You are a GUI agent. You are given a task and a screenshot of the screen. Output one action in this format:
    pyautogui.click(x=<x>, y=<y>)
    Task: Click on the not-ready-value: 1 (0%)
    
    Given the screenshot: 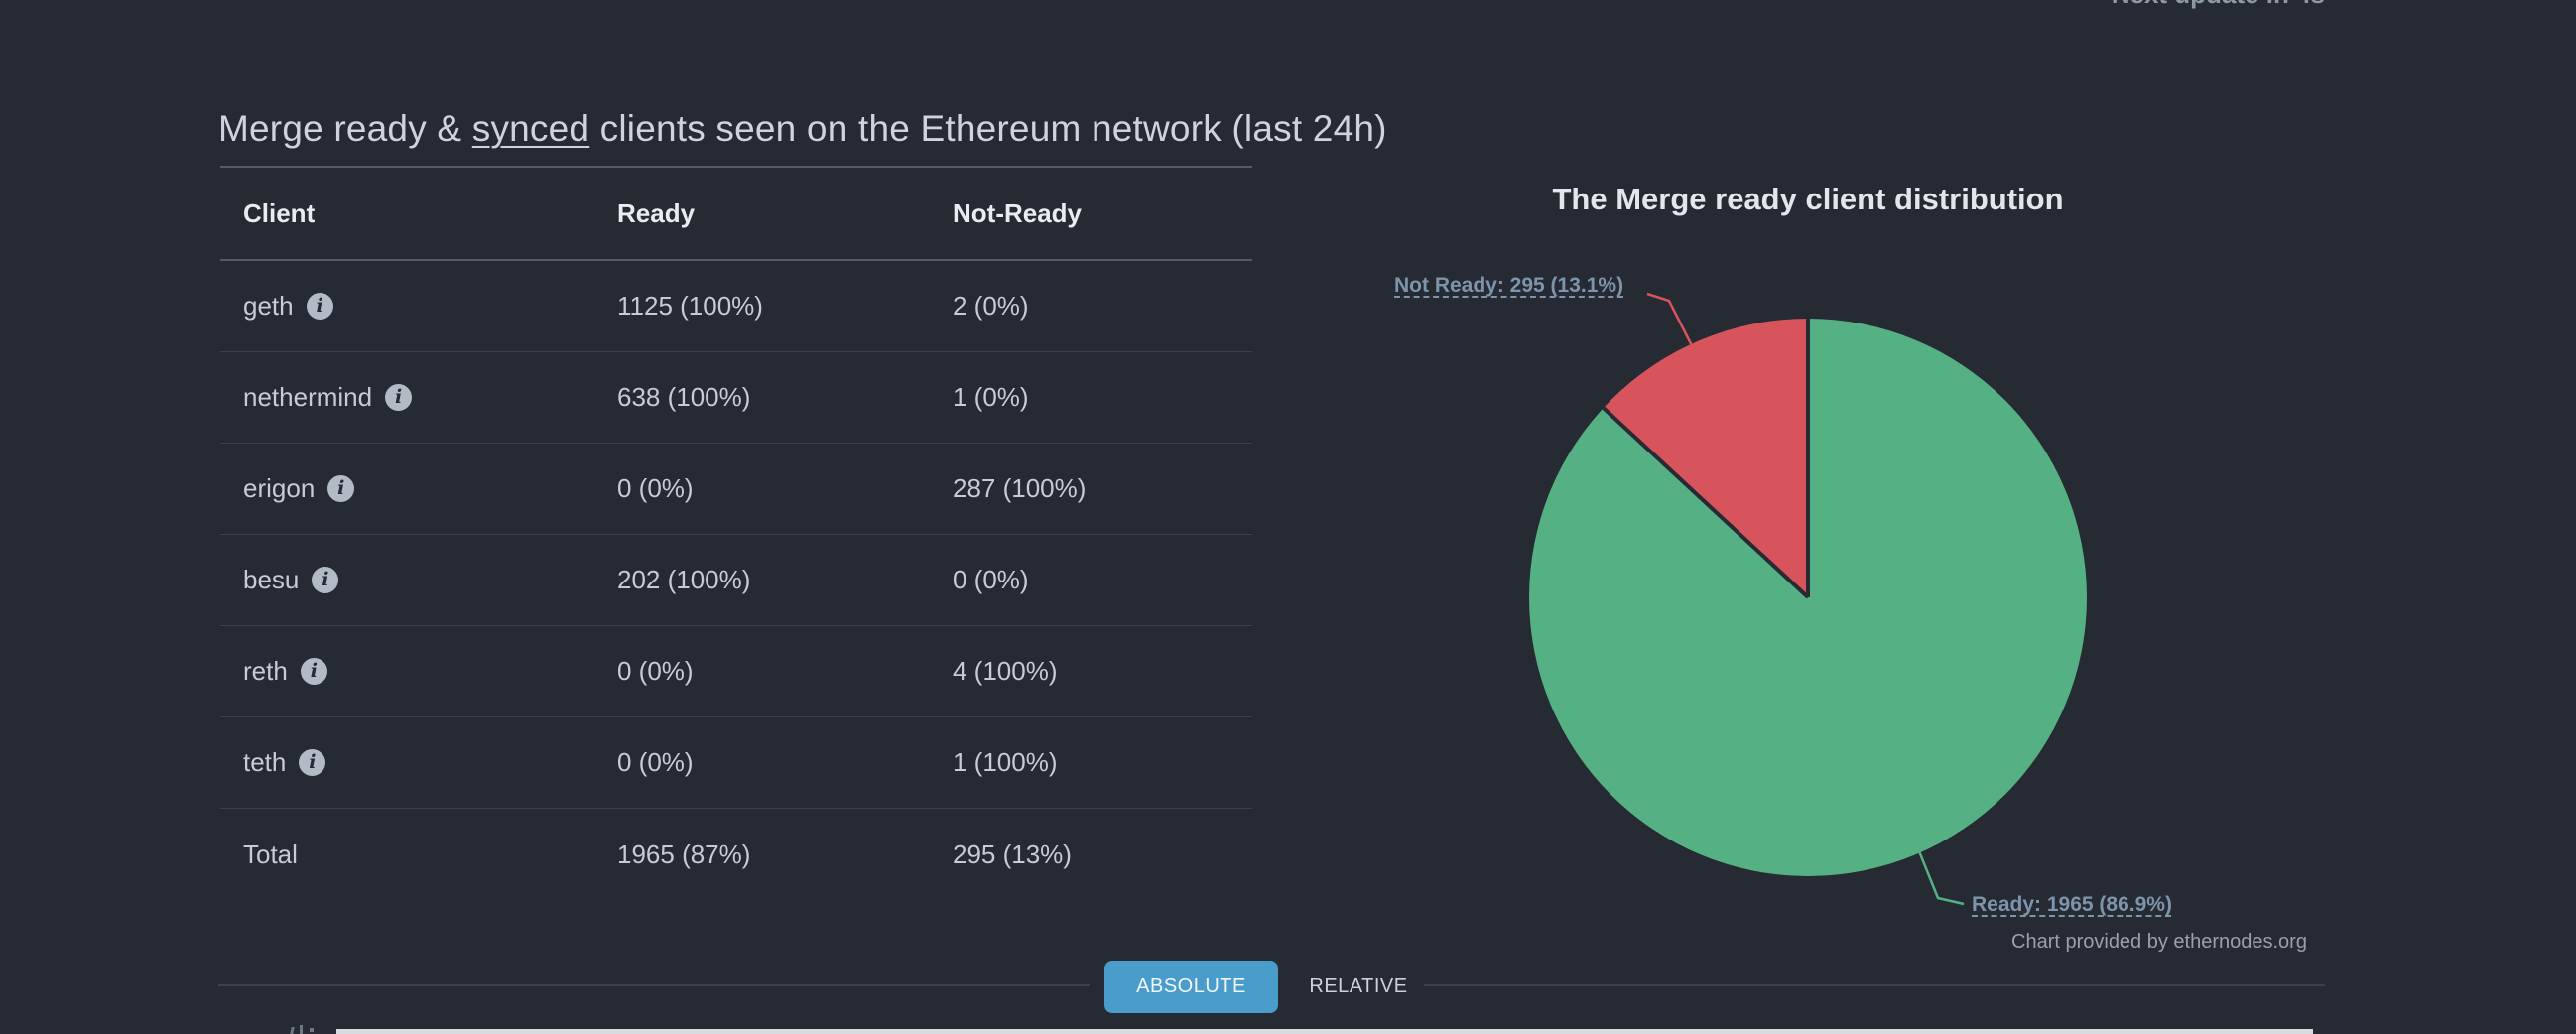 What is the action you would take?
    pyautogui.click(x=991, y=397)
    